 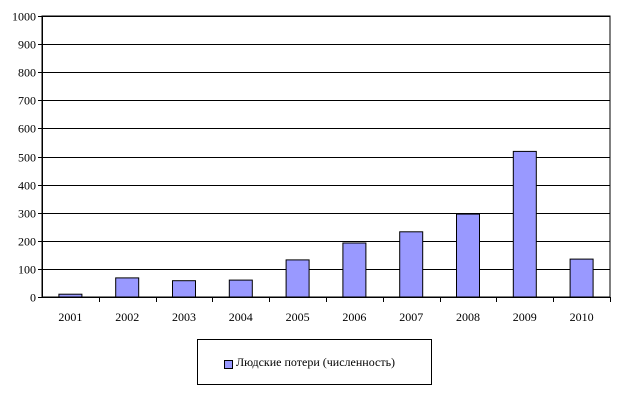 What do you see at coordinates (27, 242) in the screenshot?
I see `y-tick-label: 200` at bounding box center [27, 242].